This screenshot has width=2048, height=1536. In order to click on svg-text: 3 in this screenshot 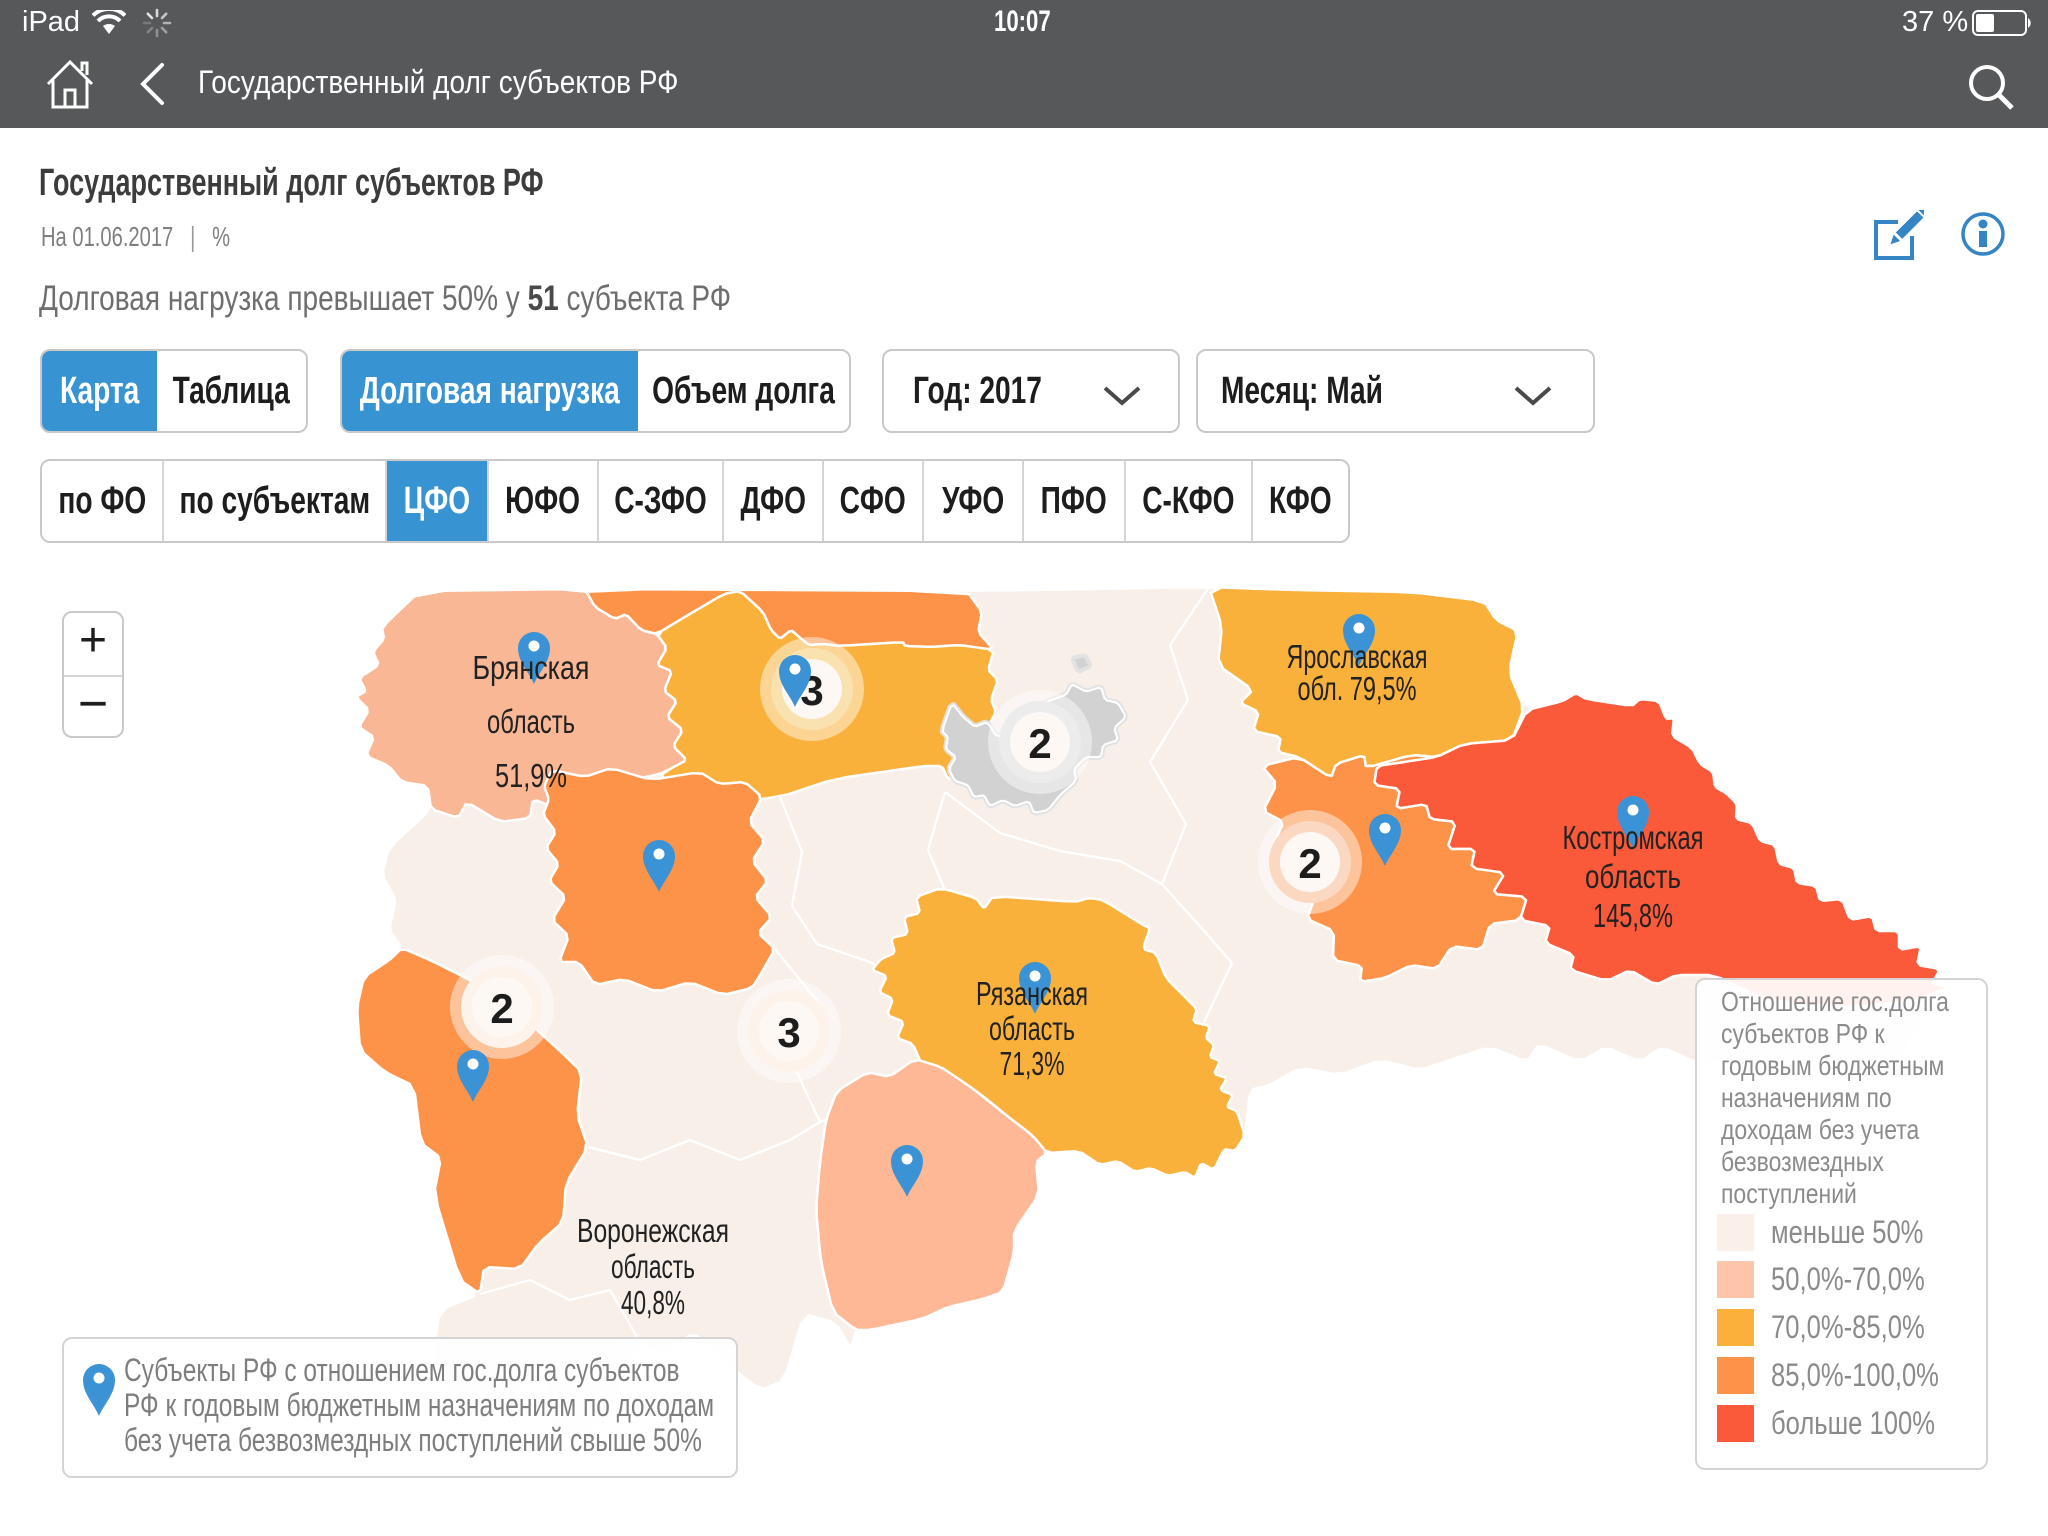, I will do `click(788, 1032)`.